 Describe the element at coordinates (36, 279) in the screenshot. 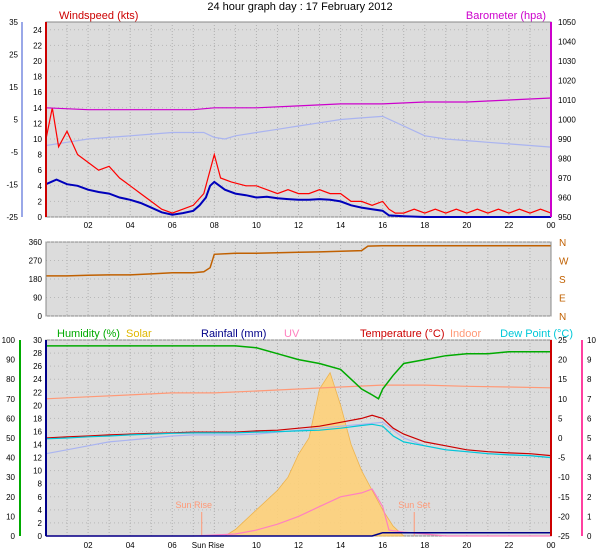

I see `direction-tick-label: 180` at that location.